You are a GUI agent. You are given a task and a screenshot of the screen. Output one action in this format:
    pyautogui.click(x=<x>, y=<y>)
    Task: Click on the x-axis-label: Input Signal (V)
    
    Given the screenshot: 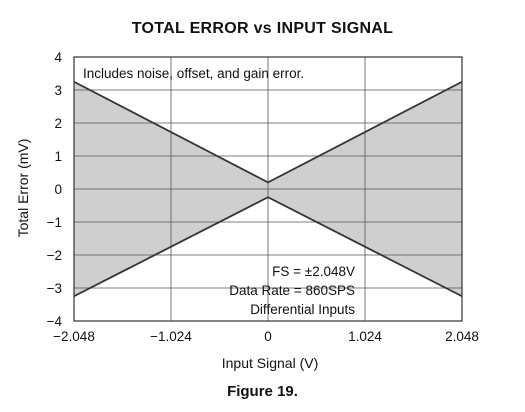 What is the action you would take?
    pyautogui.click(x=270, y=363)
    